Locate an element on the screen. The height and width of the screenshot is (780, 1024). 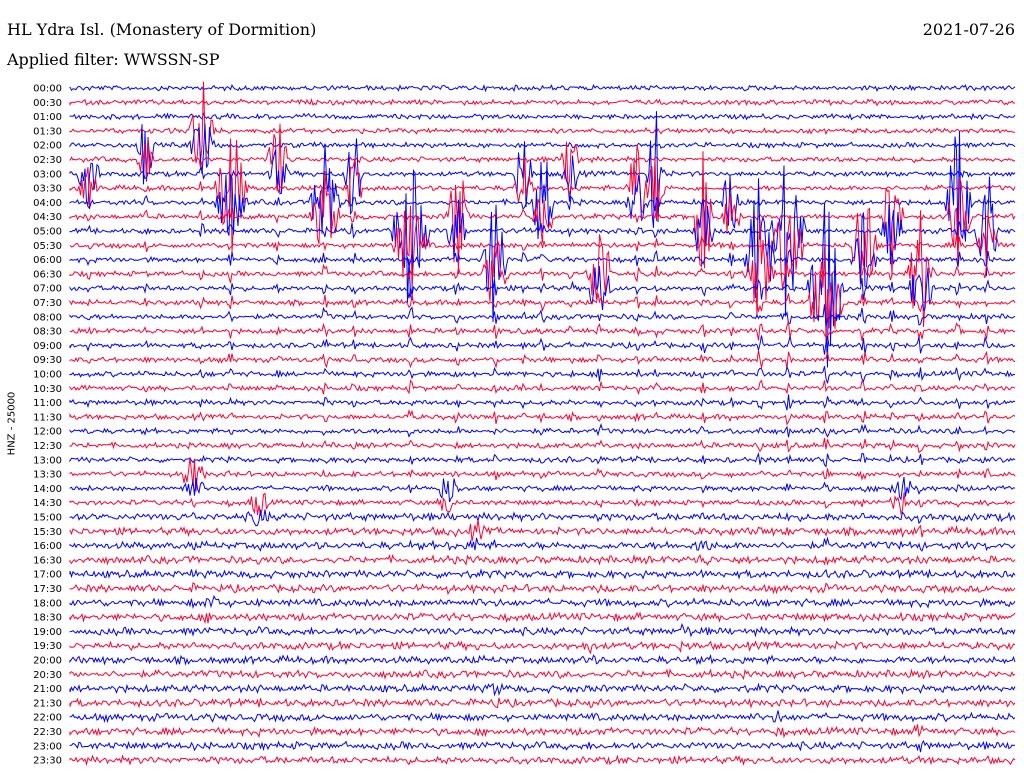
time-tick-label: 10:30 is located at coordinates (47, 389).